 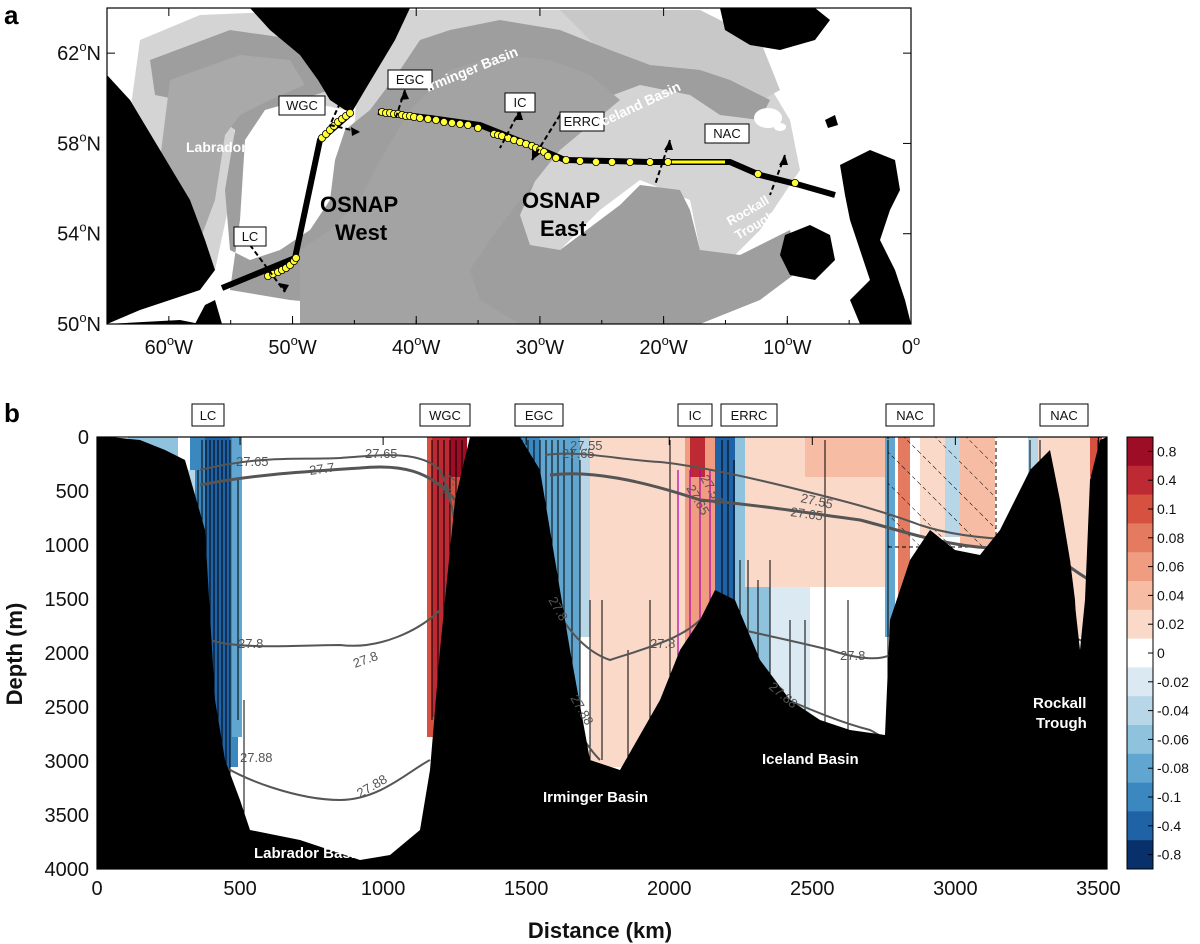 What do you see at coordinates (1169, 855) in the screenshot?
I see `colorbar-label-14: -0.8` at bounding box center [1169, 855].